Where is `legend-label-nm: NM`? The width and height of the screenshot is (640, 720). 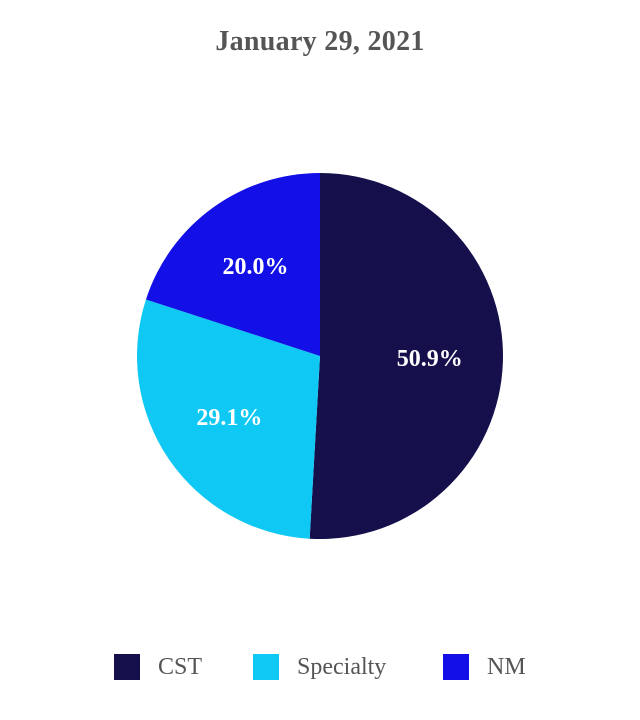
legend-label-nm: NM is located at coordinates (506, 666).